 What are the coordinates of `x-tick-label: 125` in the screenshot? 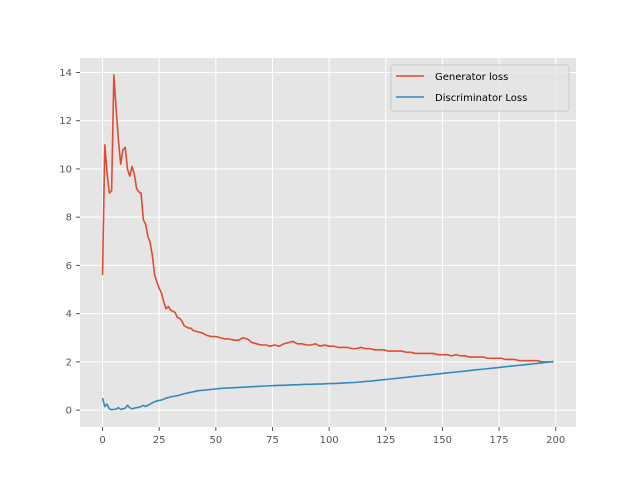 It's located at (385, 440).